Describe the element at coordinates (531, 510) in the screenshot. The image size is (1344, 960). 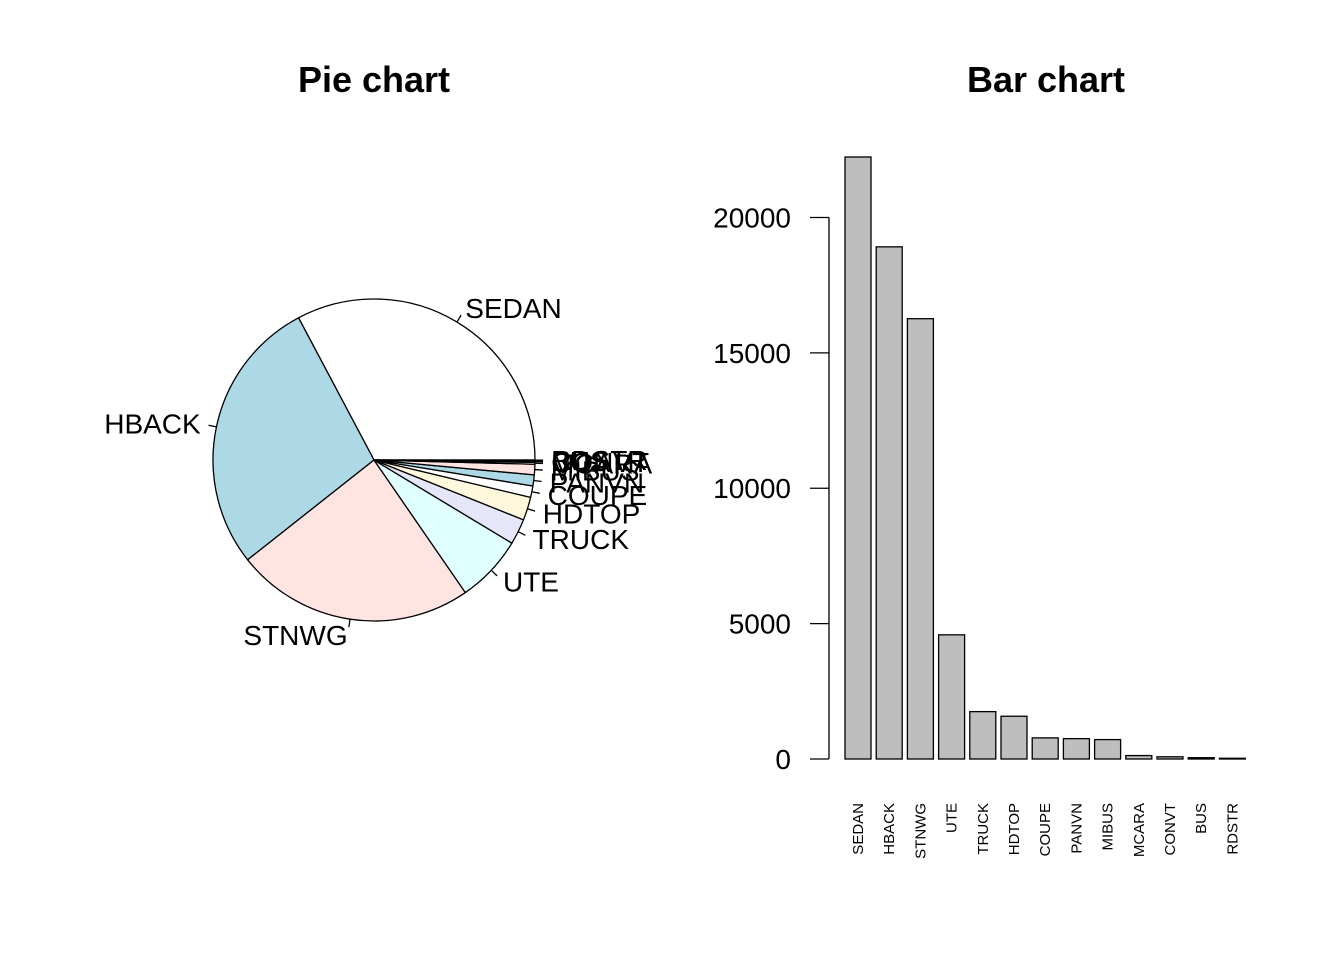
I see `pie-label-tick-hdtop` at that location.